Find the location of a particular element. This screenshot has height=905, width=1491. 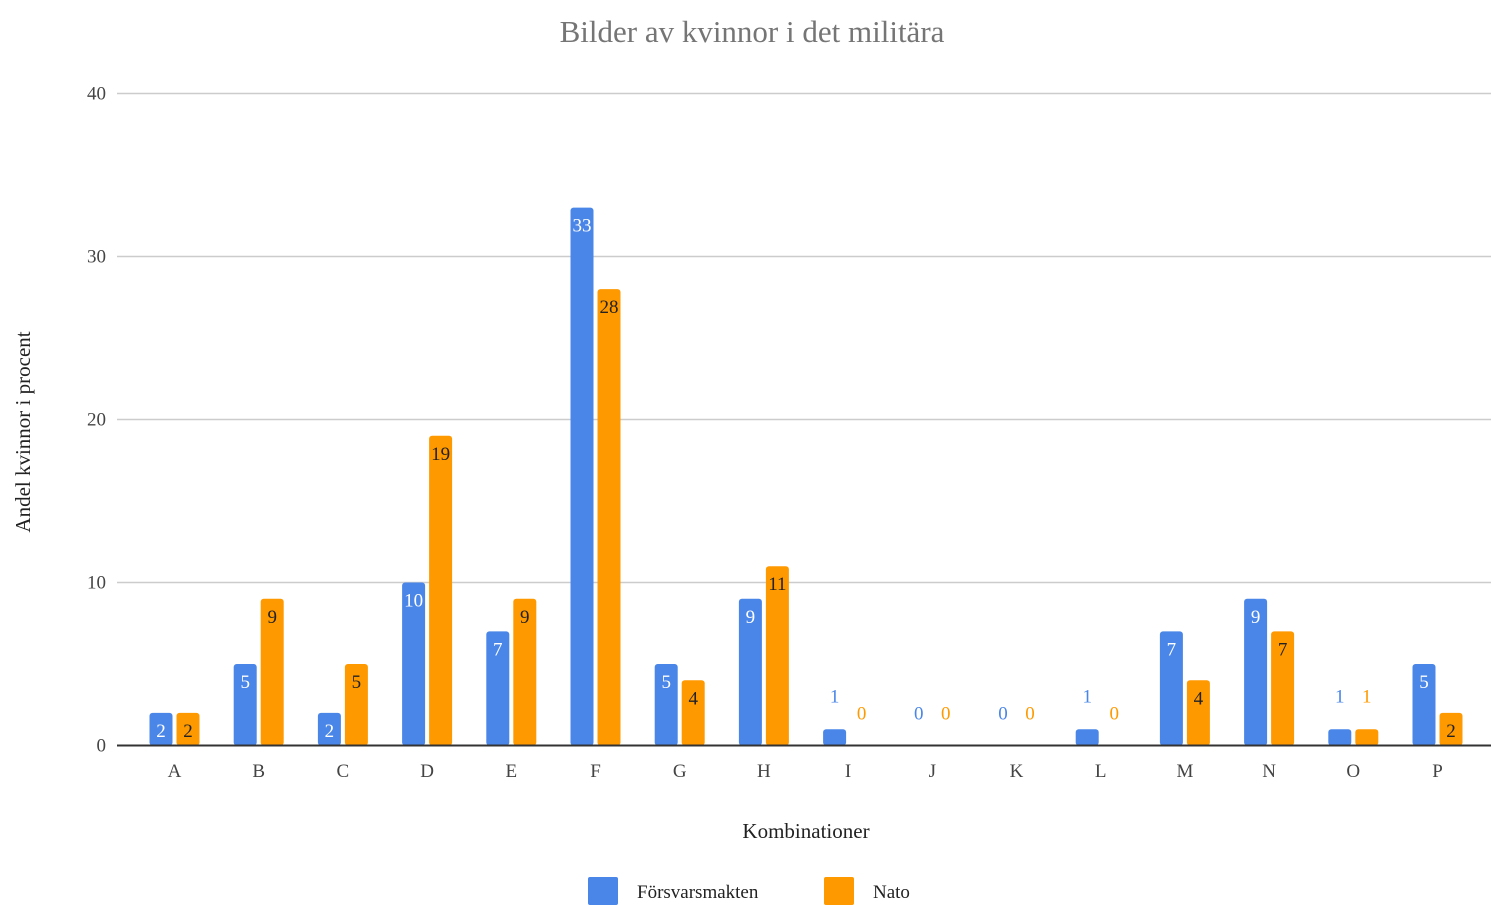

y-axis-title: Andel kvinnor i procent is located at coordinates (23, 431).